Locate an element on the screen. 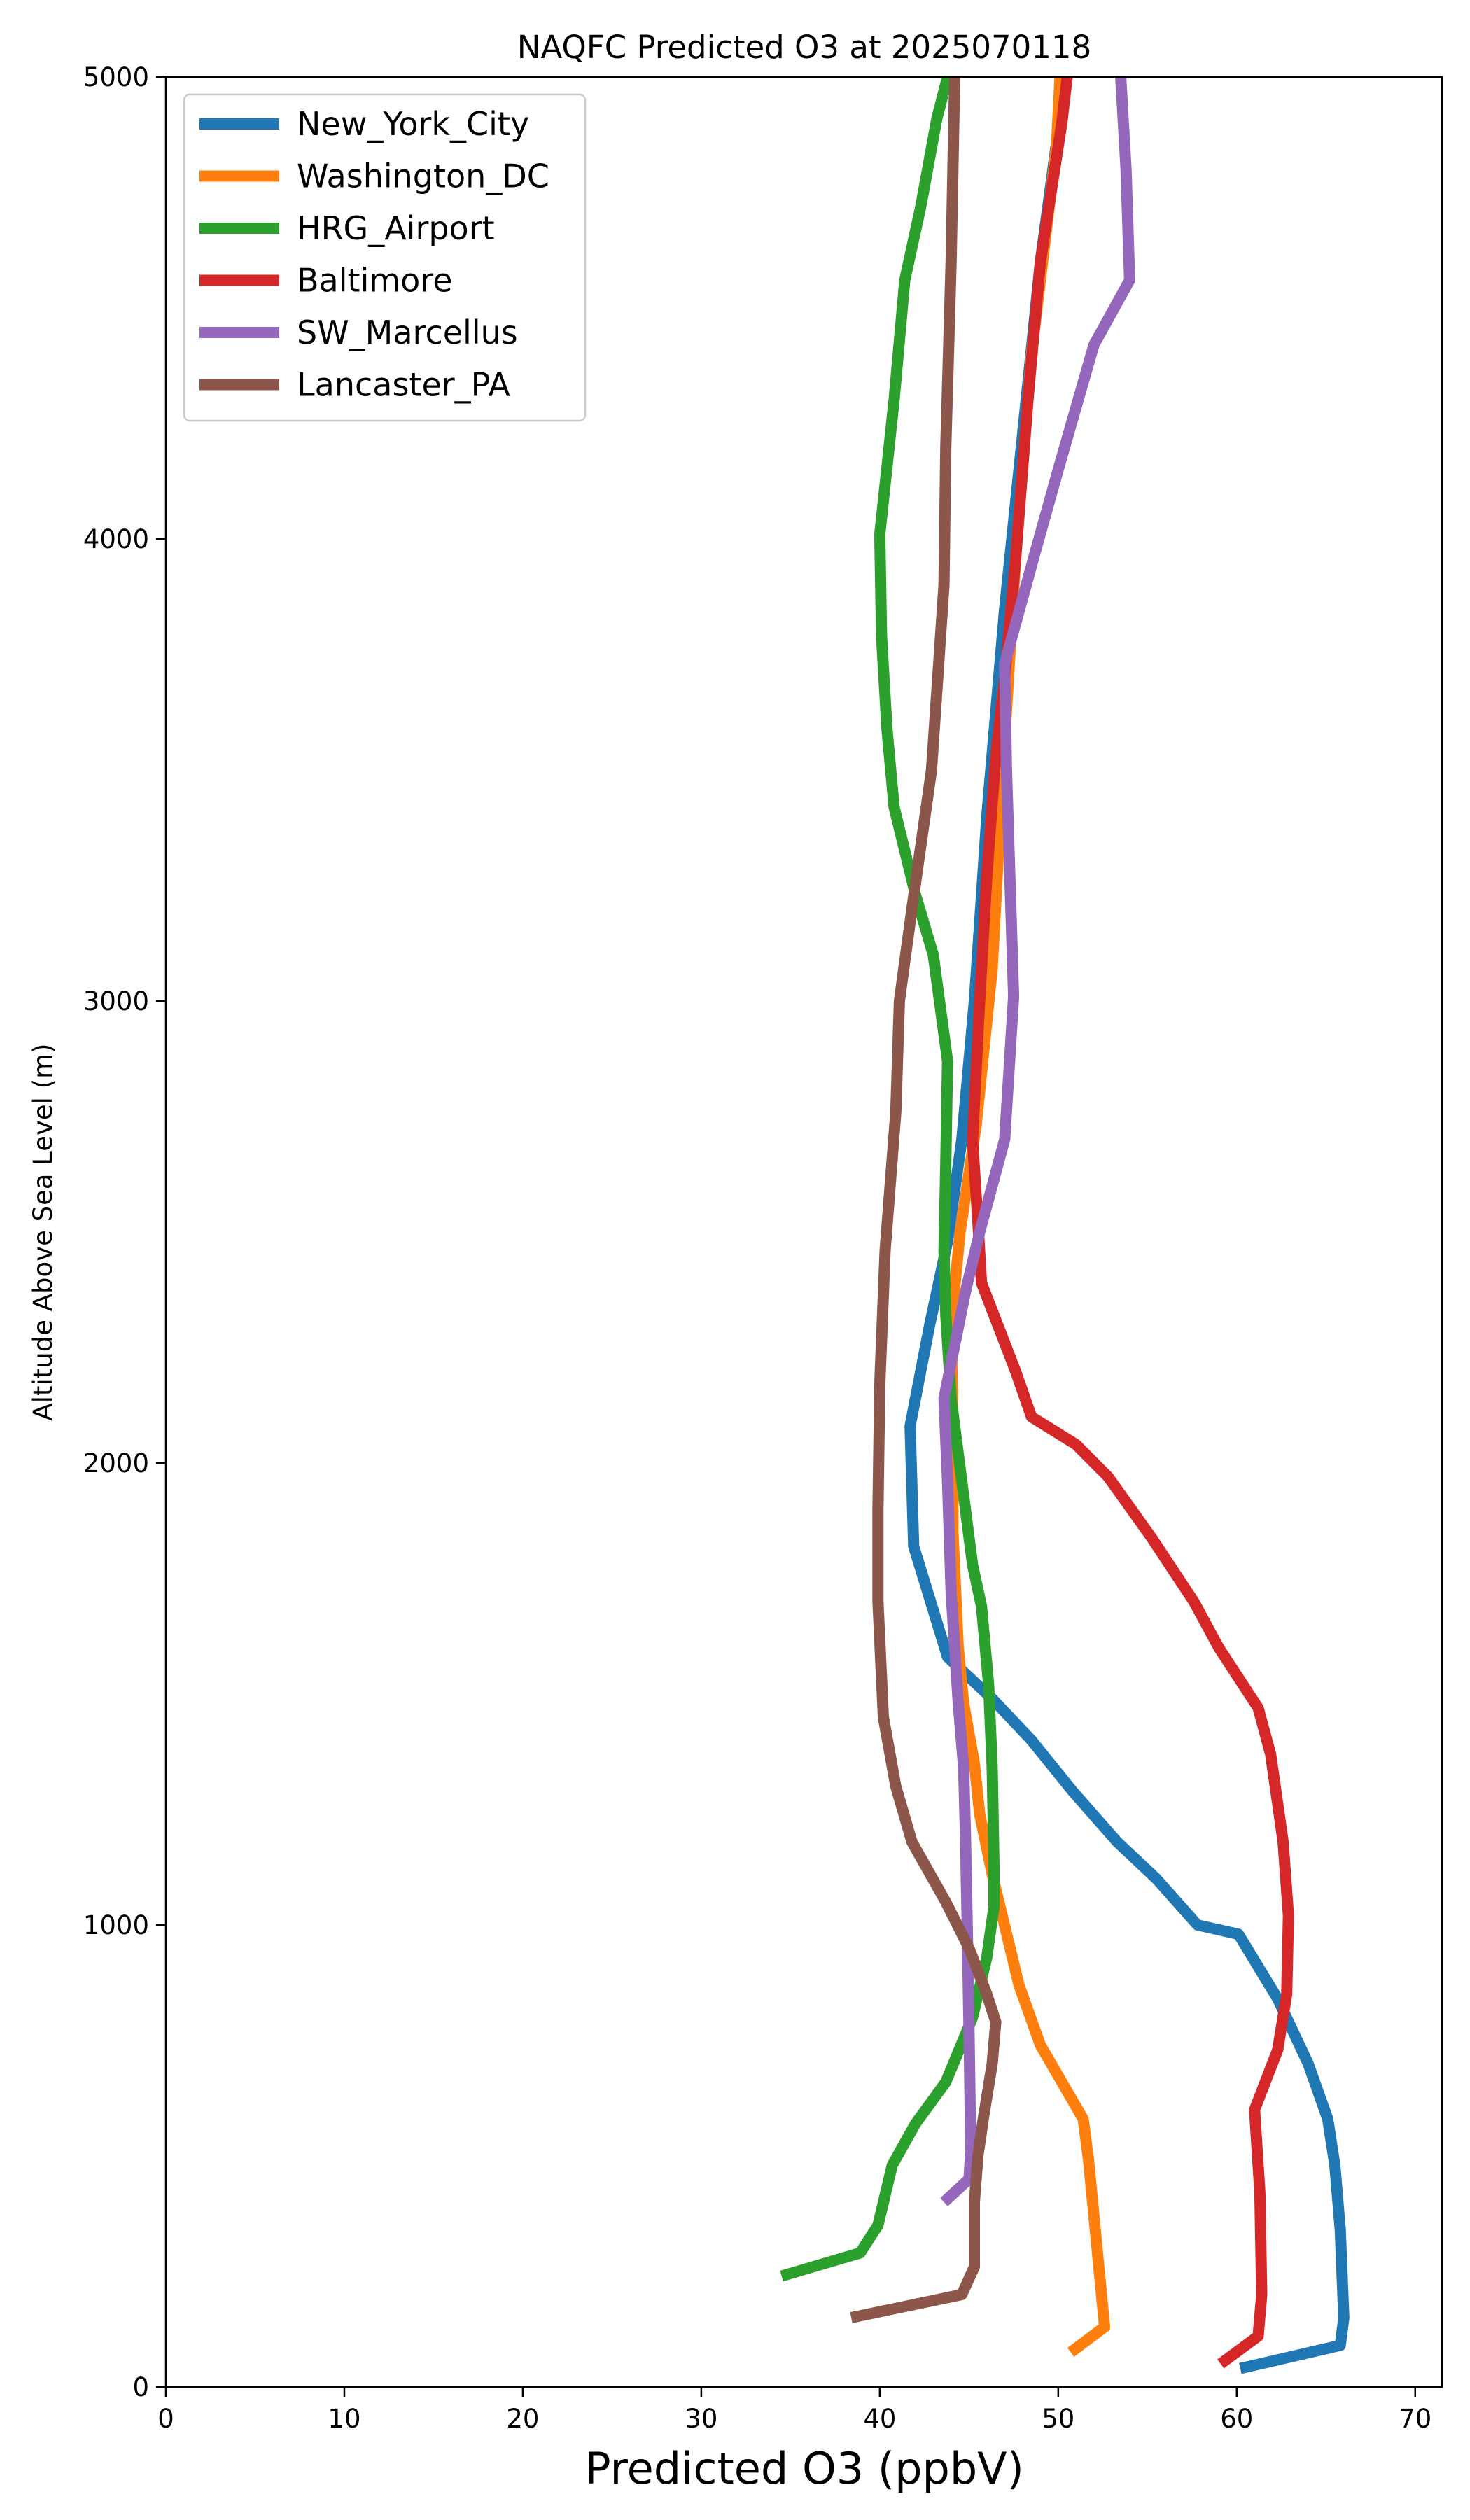 This screenshot has height=2520, width=1470. y-tick-label: 3000 is located at coordinates (116, 1001).